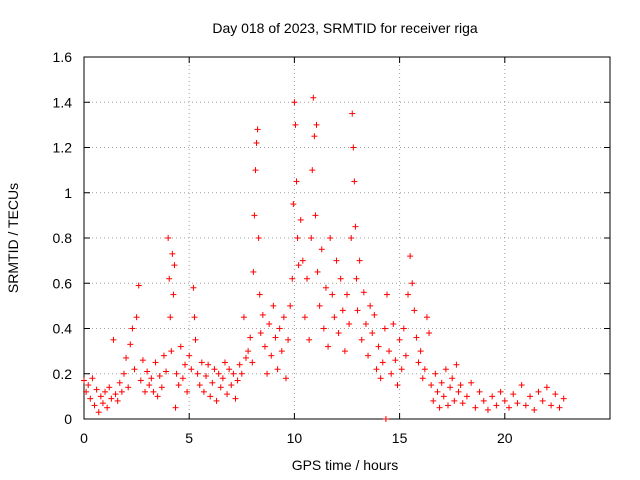  I want to click on x-tick-label: 20, so click(505, 438).